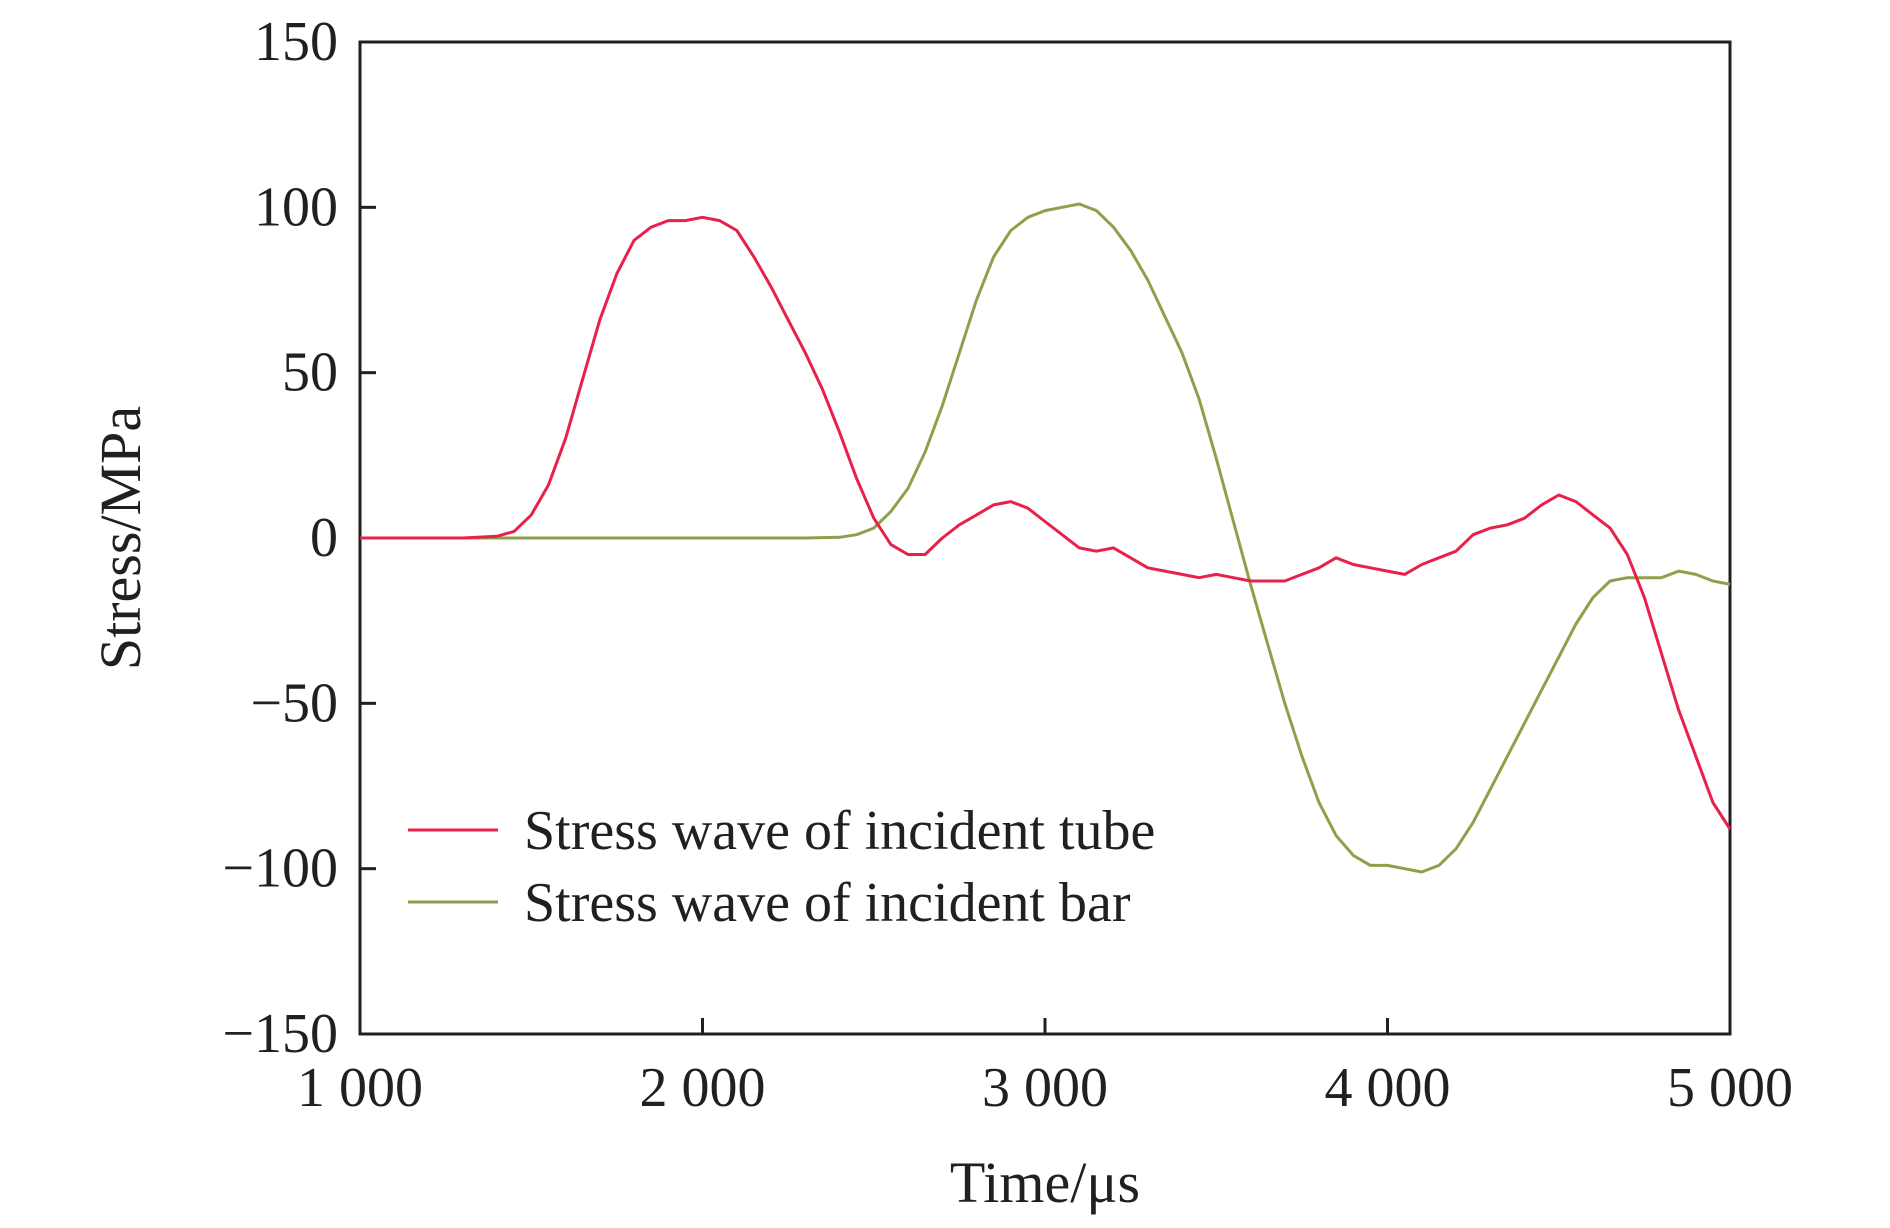 The image size is (1890, 1228). I want to click on legend-label-incident-tube: Stress wave of incident tube, so click(839, 831).